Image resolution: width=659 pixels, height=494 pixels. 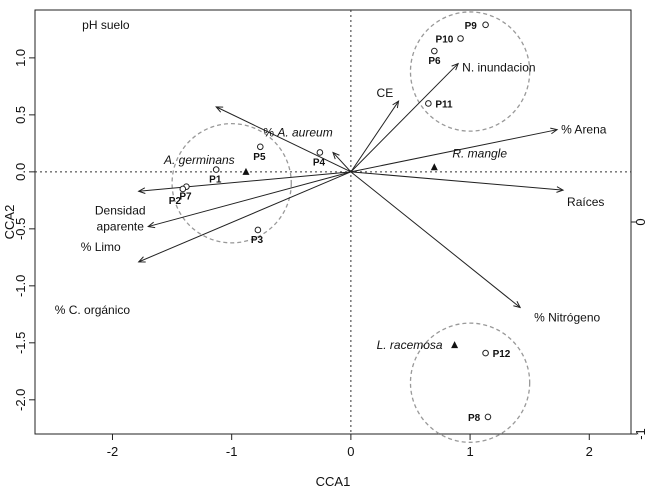 What do you see at coordinates (9, 222) in the screenshot?
I see `y-axis-title: CCA2` at bounding box center [9, 222].